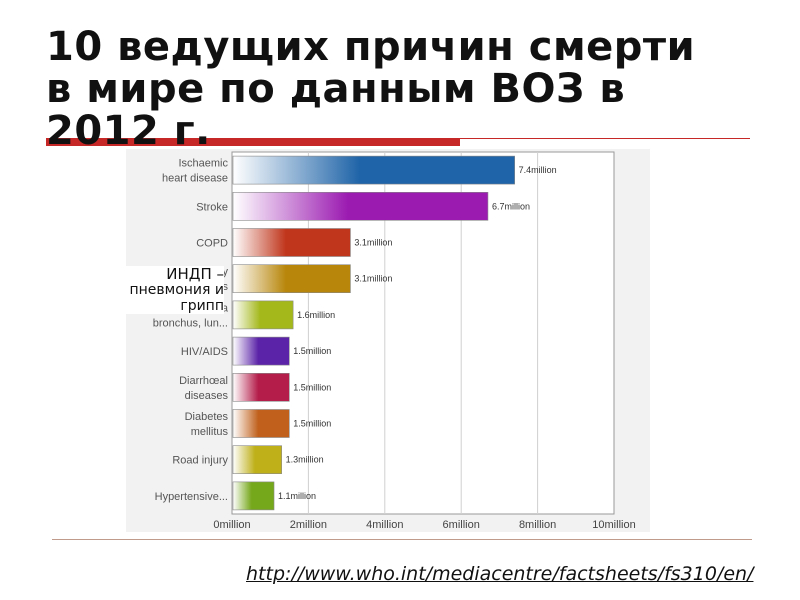 The width and height of the screenshot is (800, 600). What do you see at coordinates (538, 170) in the screenshot?
I see `bar-value-label-0: 7.4million` at bounding box center [538, 170].